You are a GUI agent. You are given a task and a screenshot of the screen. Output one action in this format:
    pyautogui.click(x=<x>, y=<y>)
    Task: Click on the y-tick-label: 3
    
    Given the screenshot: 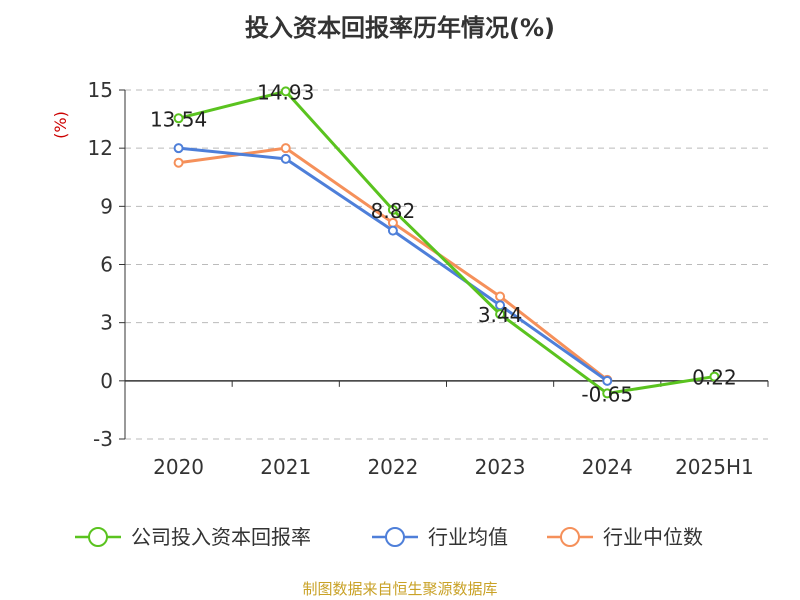 What is the action you would take?
    pyautogui.click(x=106, y=323)
    